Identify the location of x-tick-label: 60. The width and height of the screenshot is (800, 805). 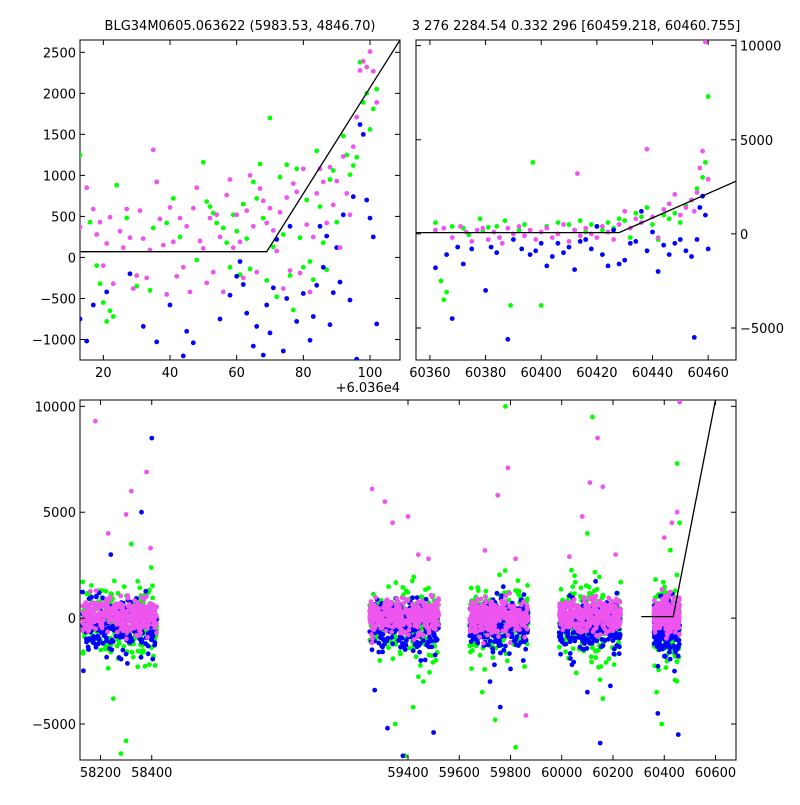
(236, 373).